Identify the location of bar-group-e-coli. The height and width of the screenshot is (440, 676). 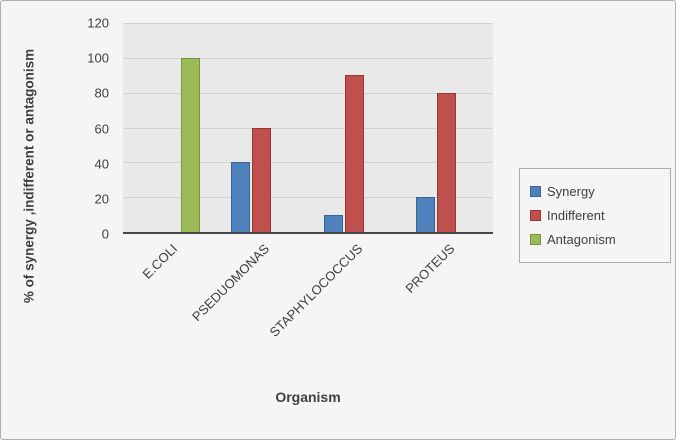
(169, 127).